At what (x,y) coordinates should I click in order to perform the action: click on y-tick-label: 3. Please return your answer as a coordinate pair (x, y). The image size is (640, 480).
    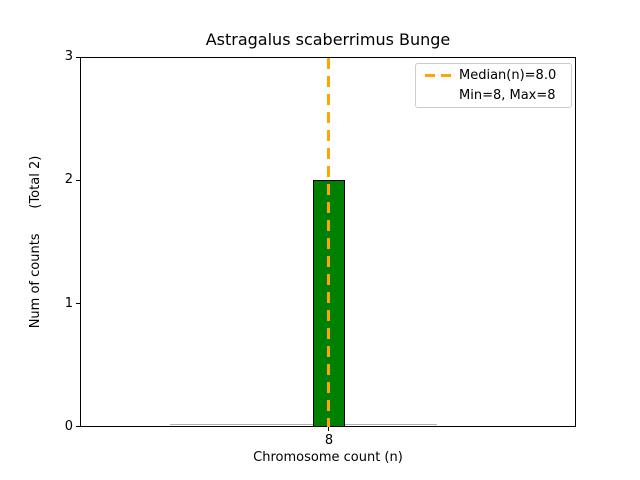
    Looking at the image, I should click on (68, 56).